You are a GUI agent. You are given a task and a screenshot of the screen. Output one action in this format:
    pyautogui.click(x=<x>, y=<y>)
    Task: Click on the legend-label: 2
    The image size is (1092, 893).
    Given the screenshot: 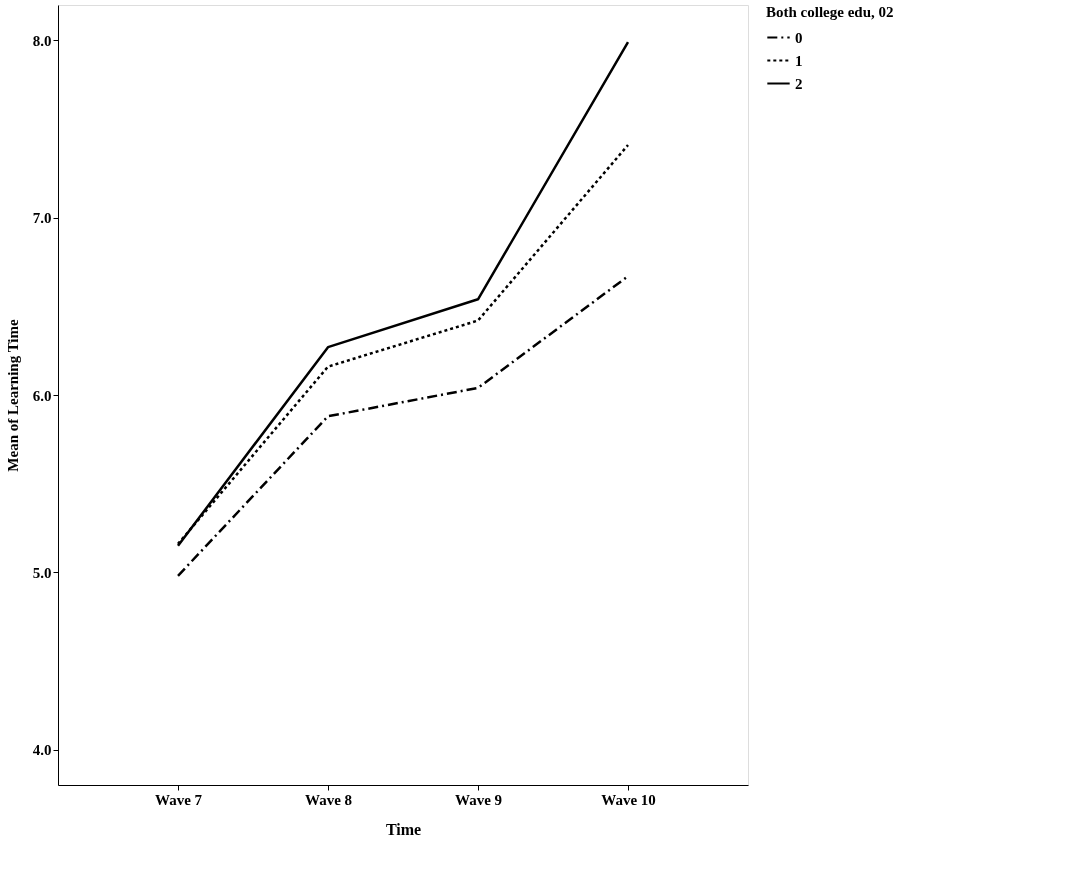 What is the action you would take?
    pyautogui.click(x=799, y=83)
    